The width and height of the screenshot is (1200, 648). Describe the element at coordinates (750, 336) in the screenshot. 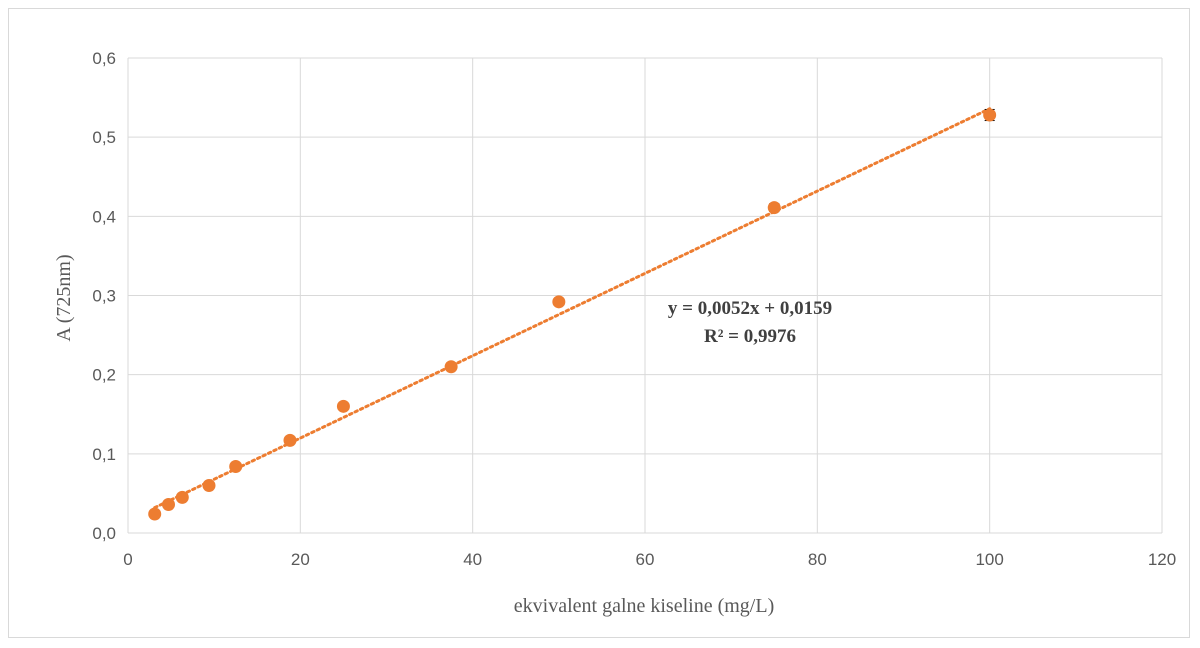

I see `trendline-r-squared: R² = 0,9976` at that location.